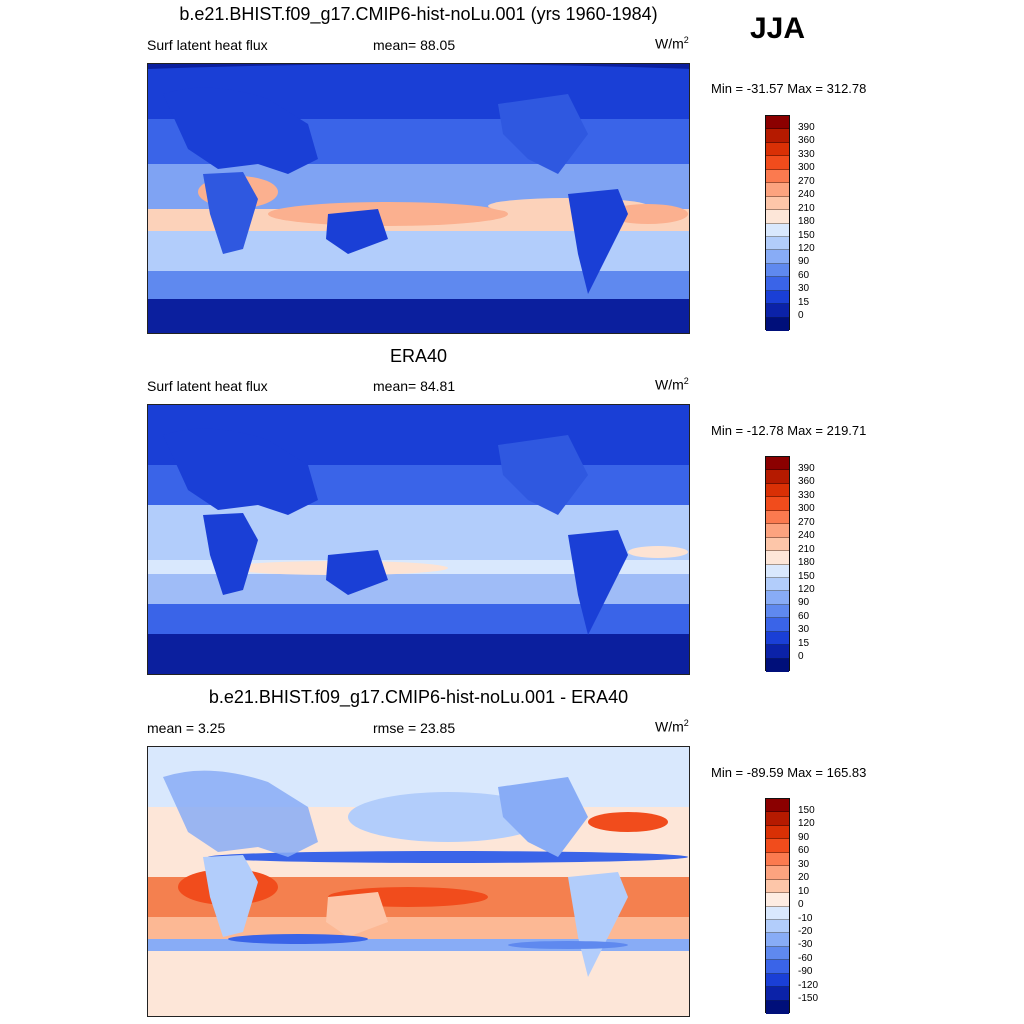  Describe the element at coordinates (672, 726) in the screenshot. I see `panel3-units: W/m2` at that location.